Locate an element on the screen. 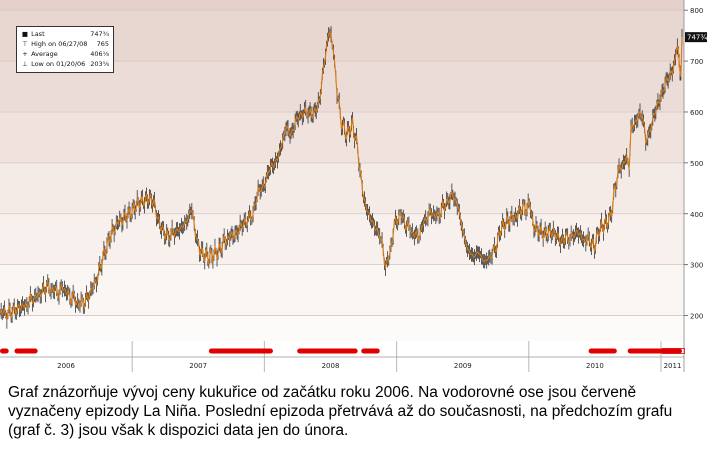  average-marker-icon: + is located at coordinates (25, 54).